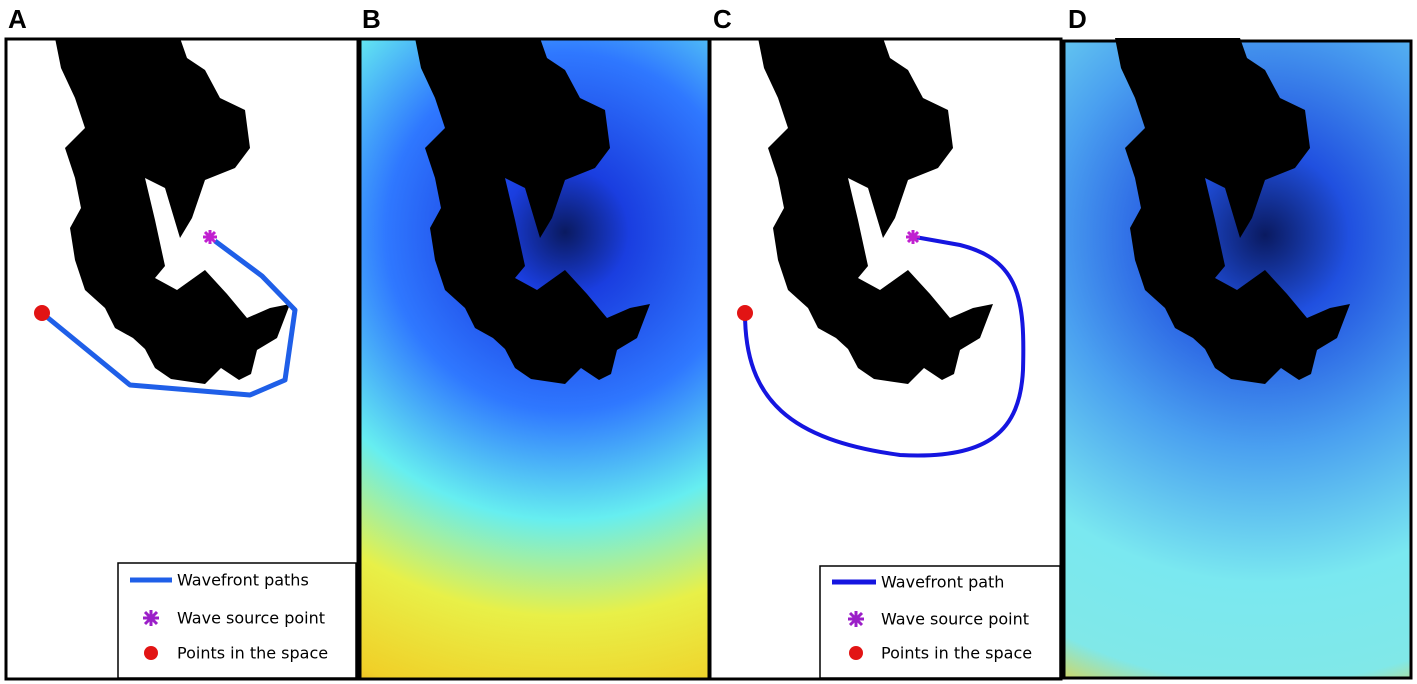  I want to click on panel-label: B, so click(371, 19).